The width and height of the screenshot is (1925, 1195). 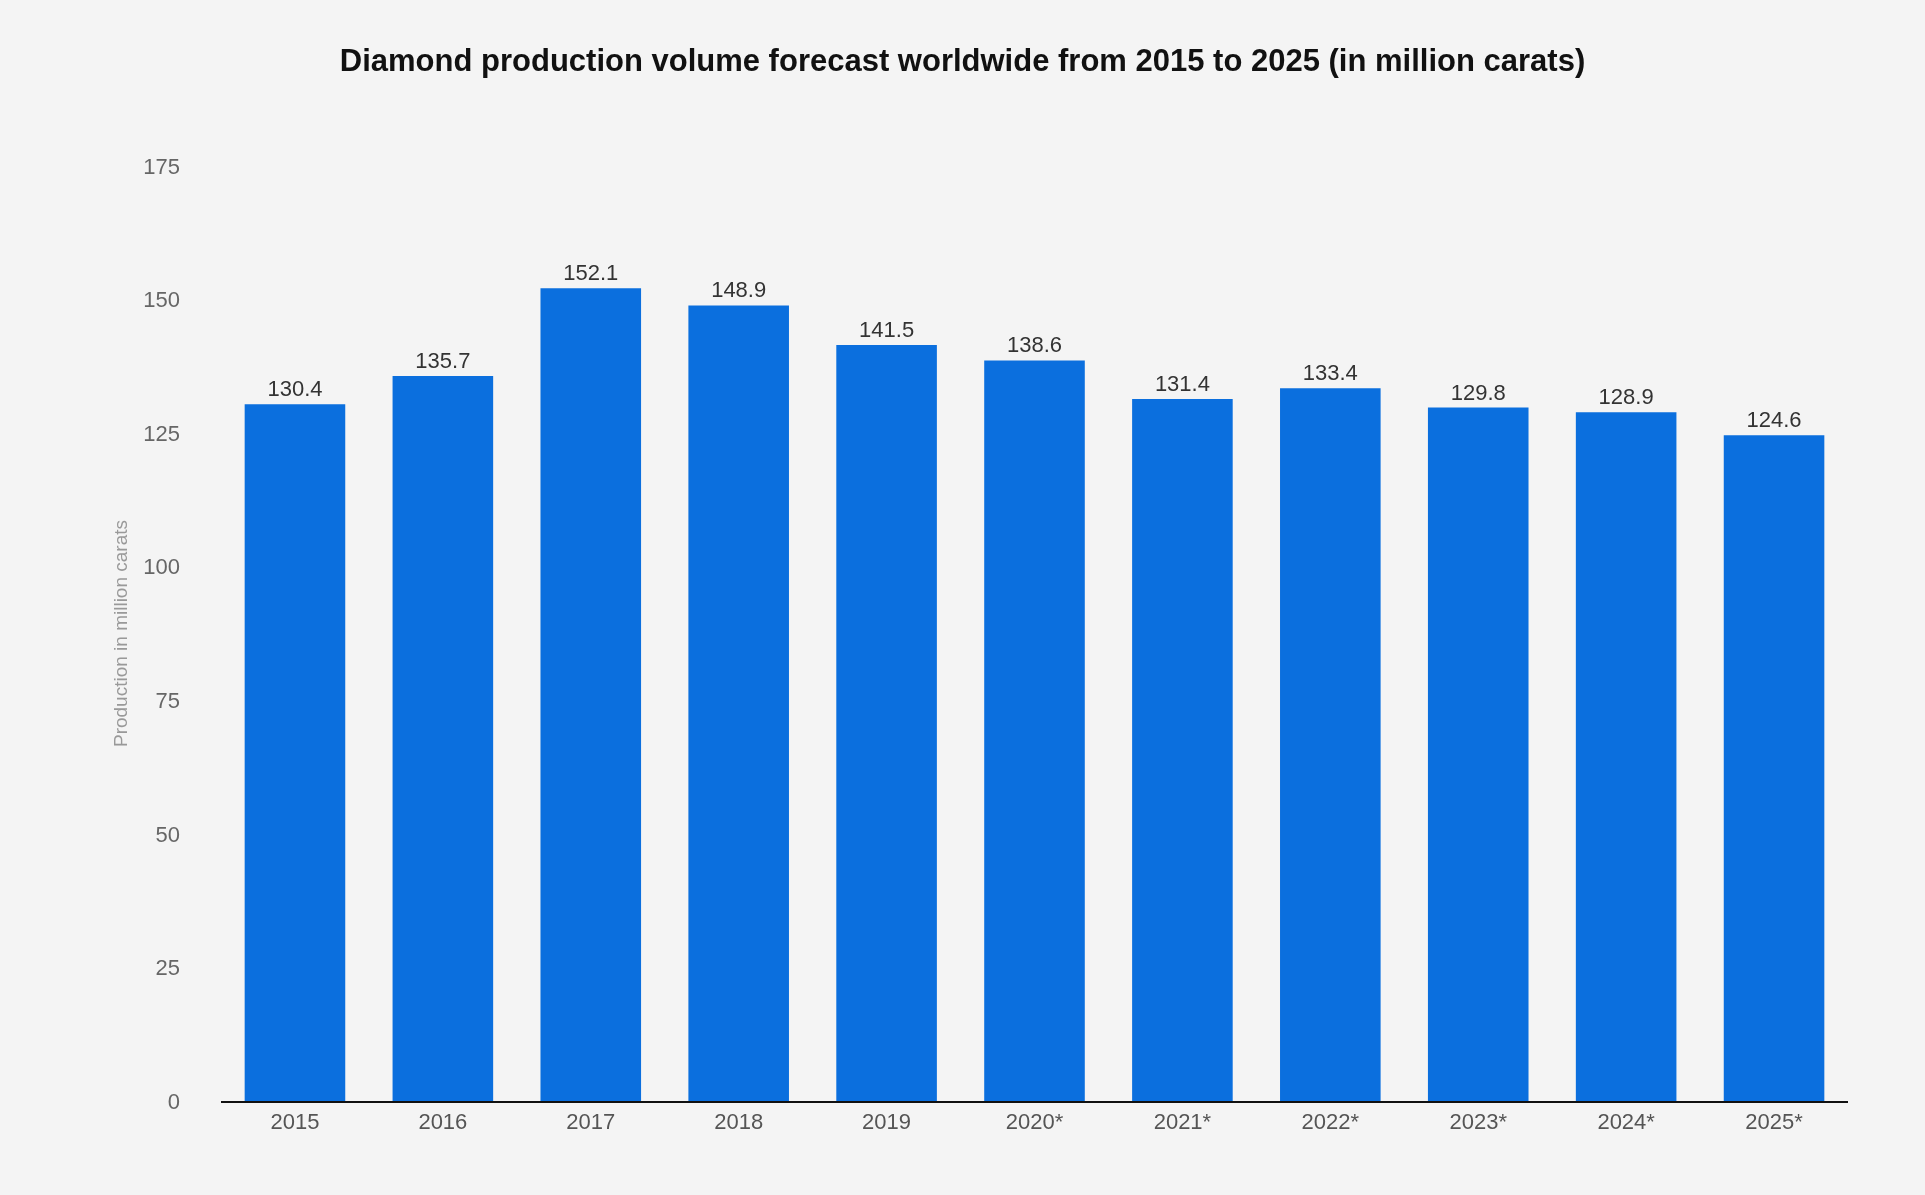 I want to click on x-tick-label: 2016, so click(x=443, y=1122).